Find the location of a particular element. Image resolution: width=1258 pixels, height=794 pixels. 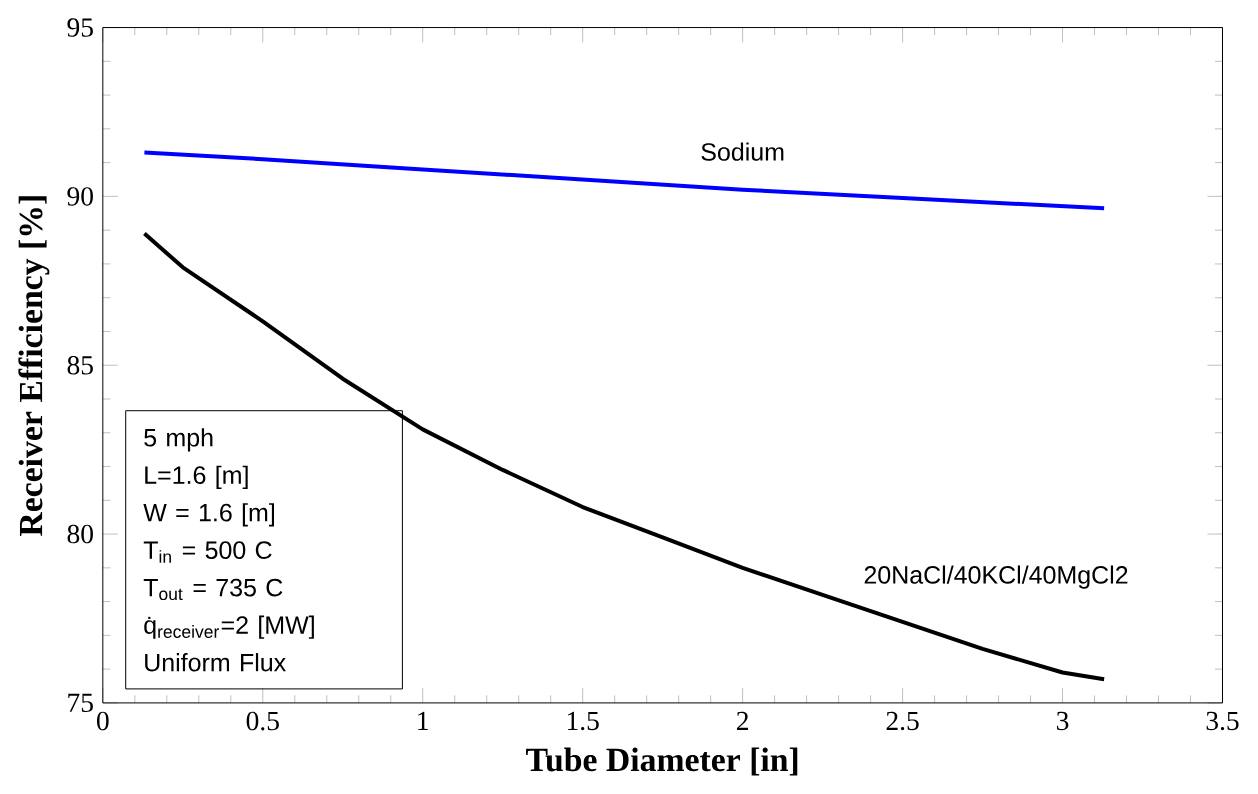

annotation: W = 1.6 [m] is located at coordinates (209, 515).